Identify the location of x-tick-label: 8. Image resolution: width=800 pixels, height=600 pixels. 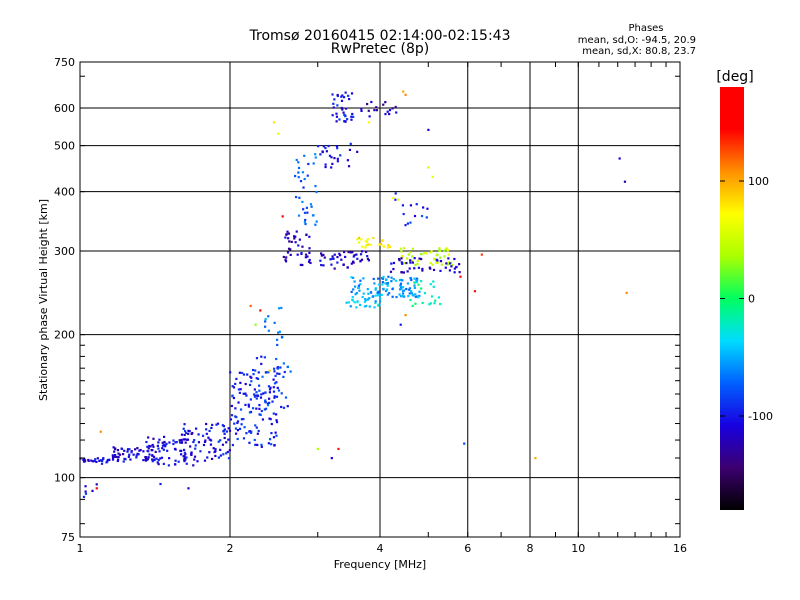
(530, 548).